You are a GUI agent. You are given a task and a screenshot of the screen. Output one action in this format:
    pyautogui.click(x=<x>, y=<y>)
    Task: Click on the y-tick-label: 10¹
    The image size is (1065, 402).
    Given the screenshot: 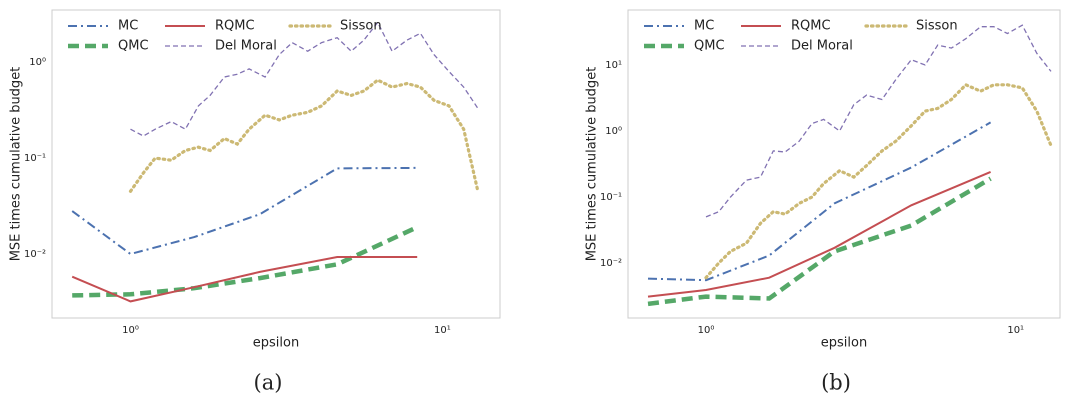 What is the action you would take?
    pyautogui.click(x=613, y=65)
    